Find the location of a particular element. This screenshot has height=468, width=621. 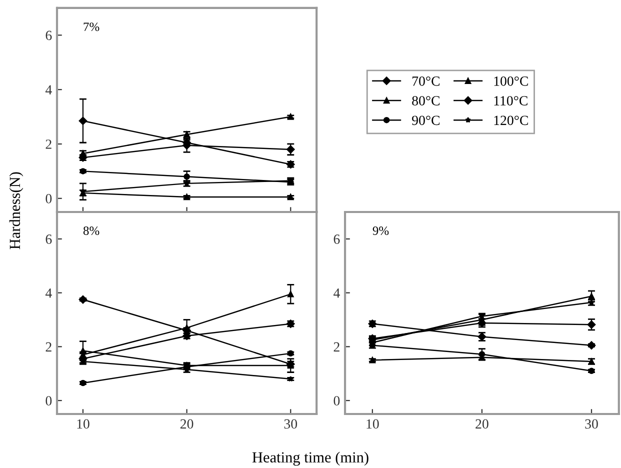

y-axis-title: Hardness(N) is located at coordinates (16, 211).